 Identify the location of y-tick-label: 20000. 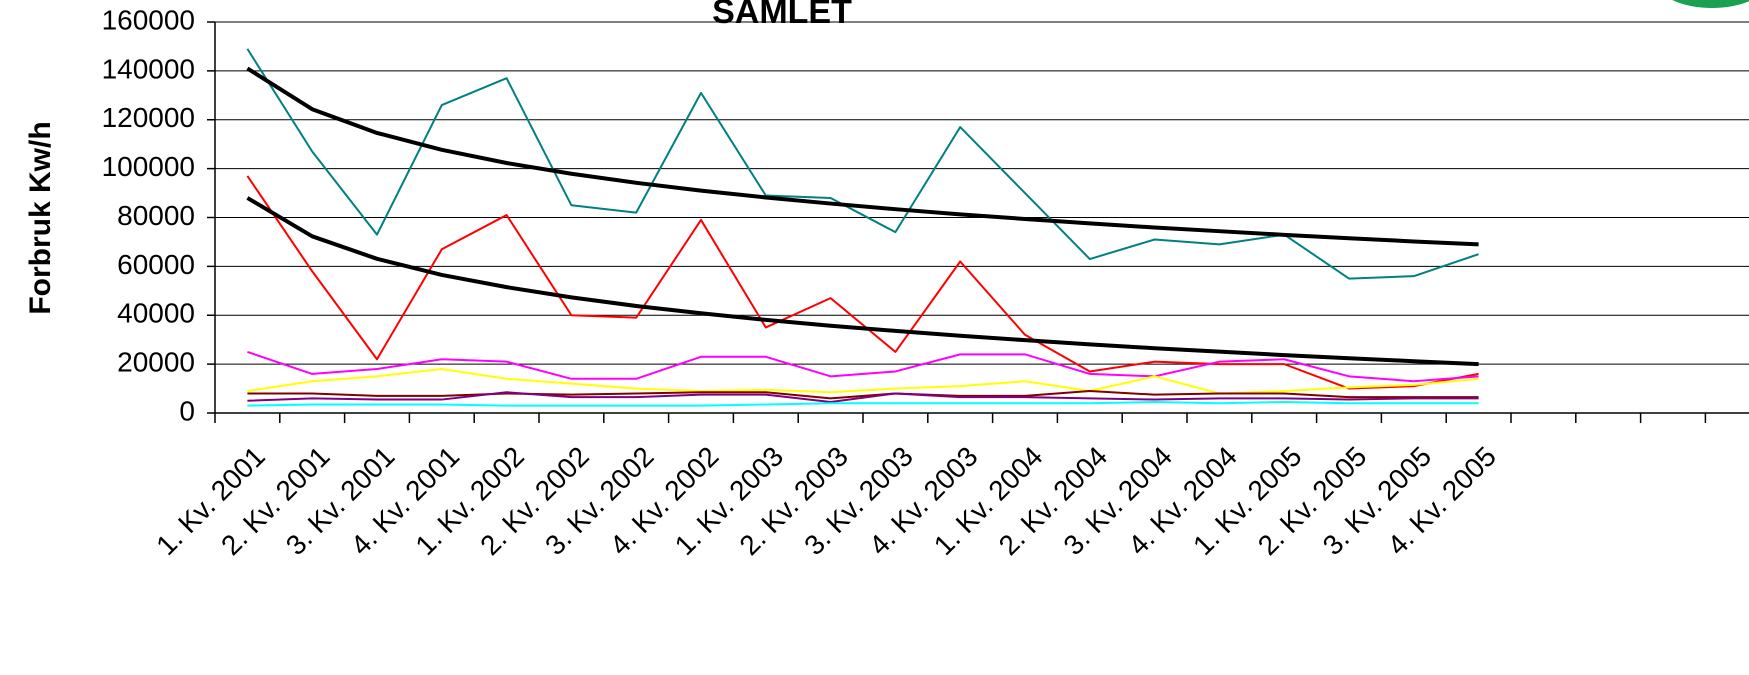
(156, 362).